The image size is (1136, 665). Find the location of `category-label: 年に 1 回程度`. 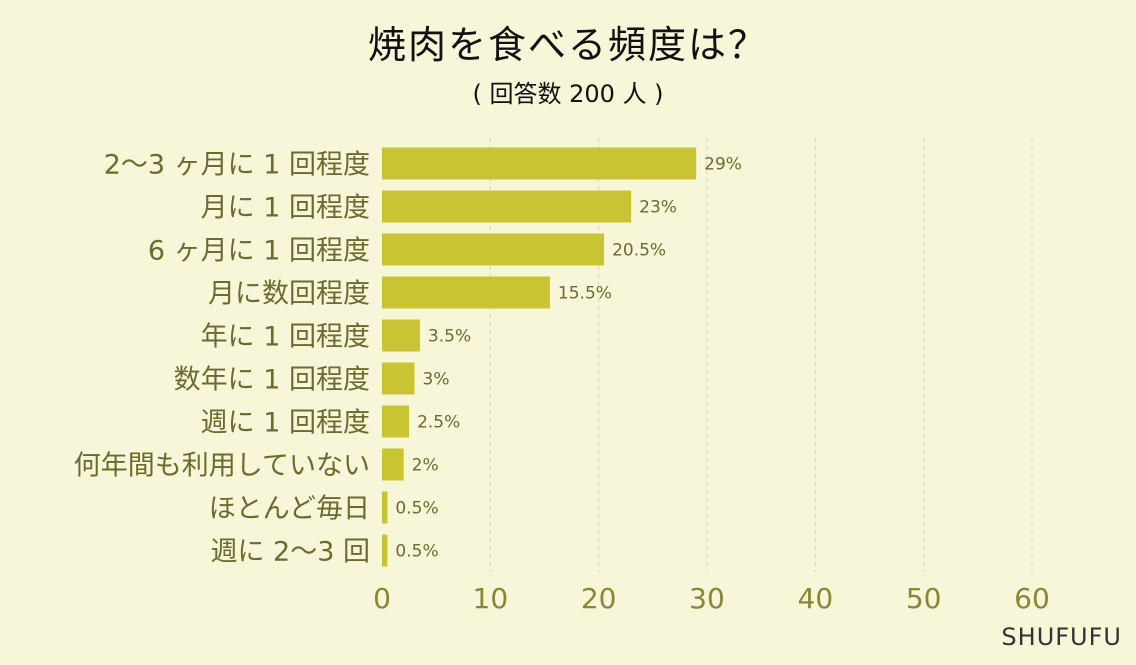

category-label: 年に 1 回程度 is located at coordinates (285, 337).